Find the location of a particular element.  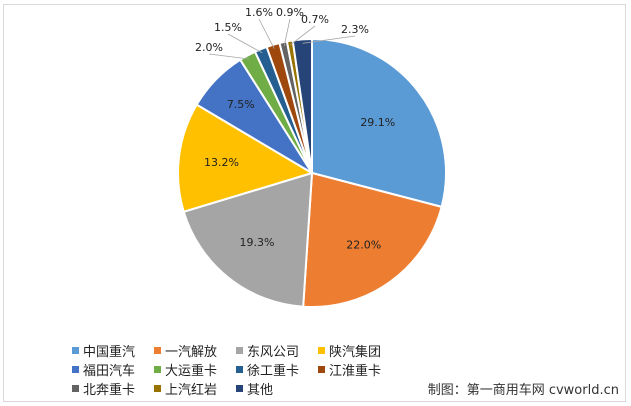

legend-label: 徐工重卡 is located at coordinates (273, 371).